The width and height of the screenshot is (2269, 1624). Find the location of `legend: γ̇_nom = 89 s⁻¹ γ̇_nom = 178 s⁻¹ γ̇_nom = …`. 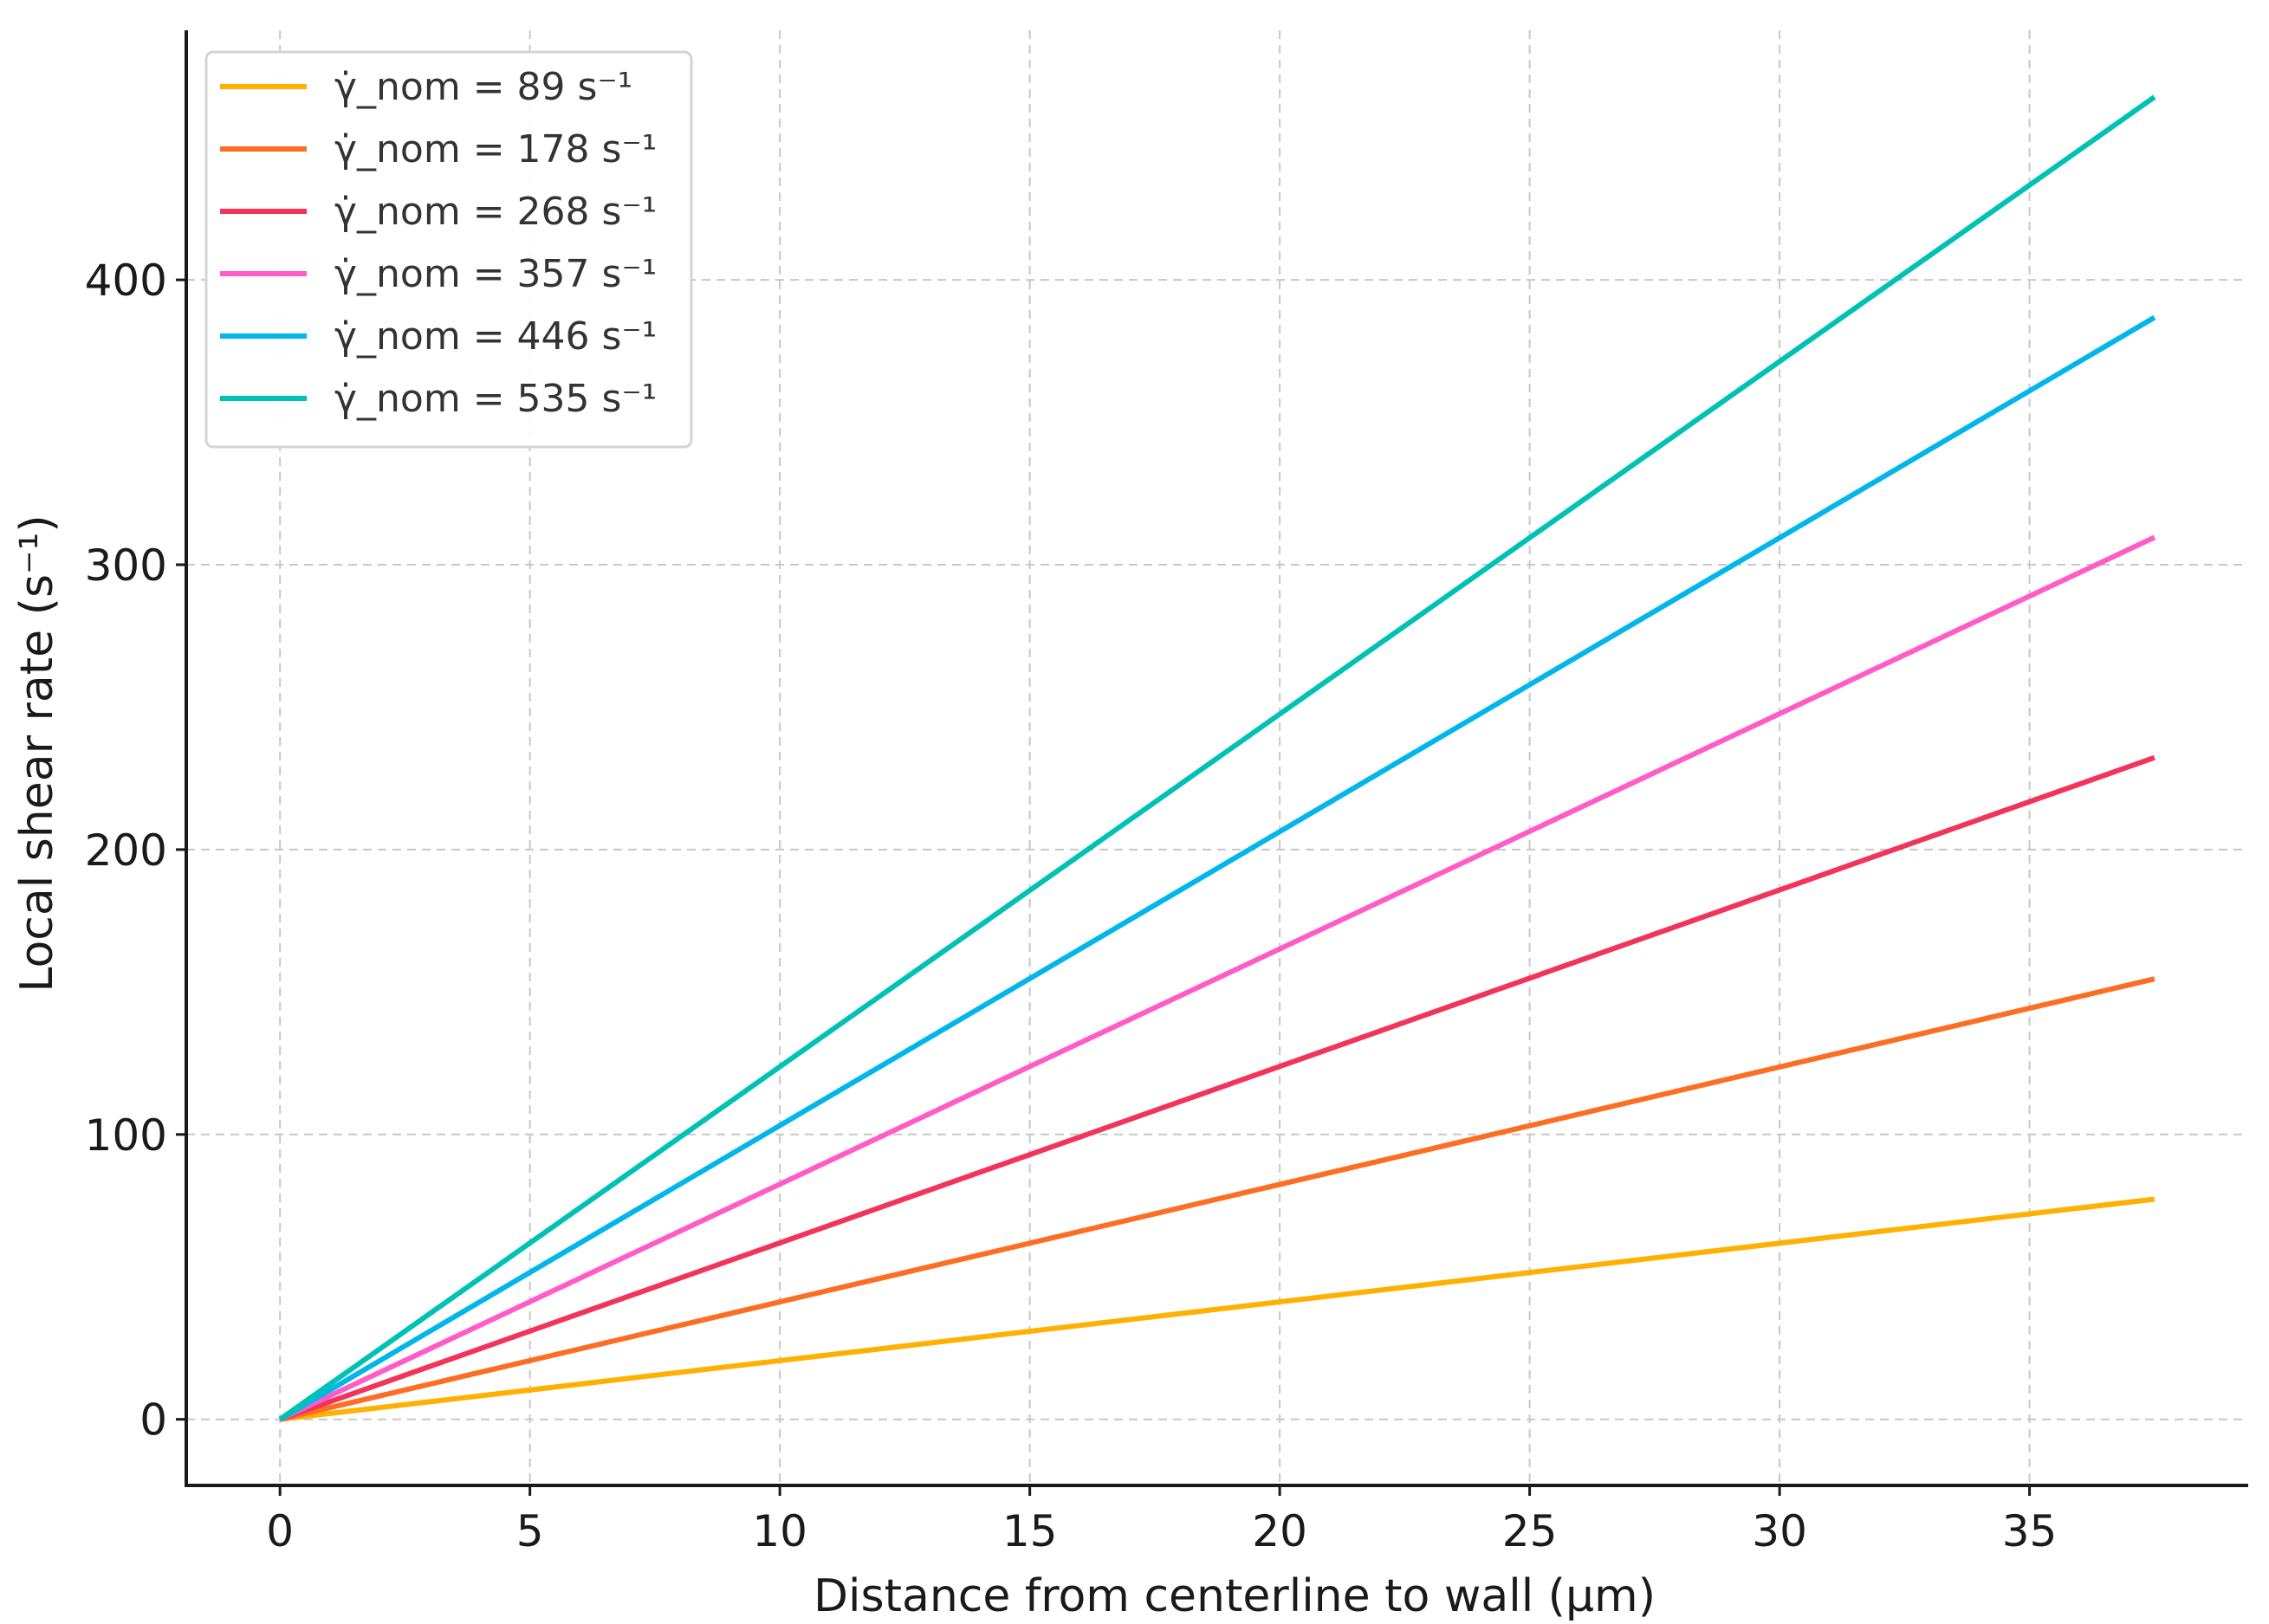

legend: γ̇_nom = 89 s⁻¹ γ̇_nom = 178 s⁻¹ γ̇_nom = … is located at coordinates (448, 249).